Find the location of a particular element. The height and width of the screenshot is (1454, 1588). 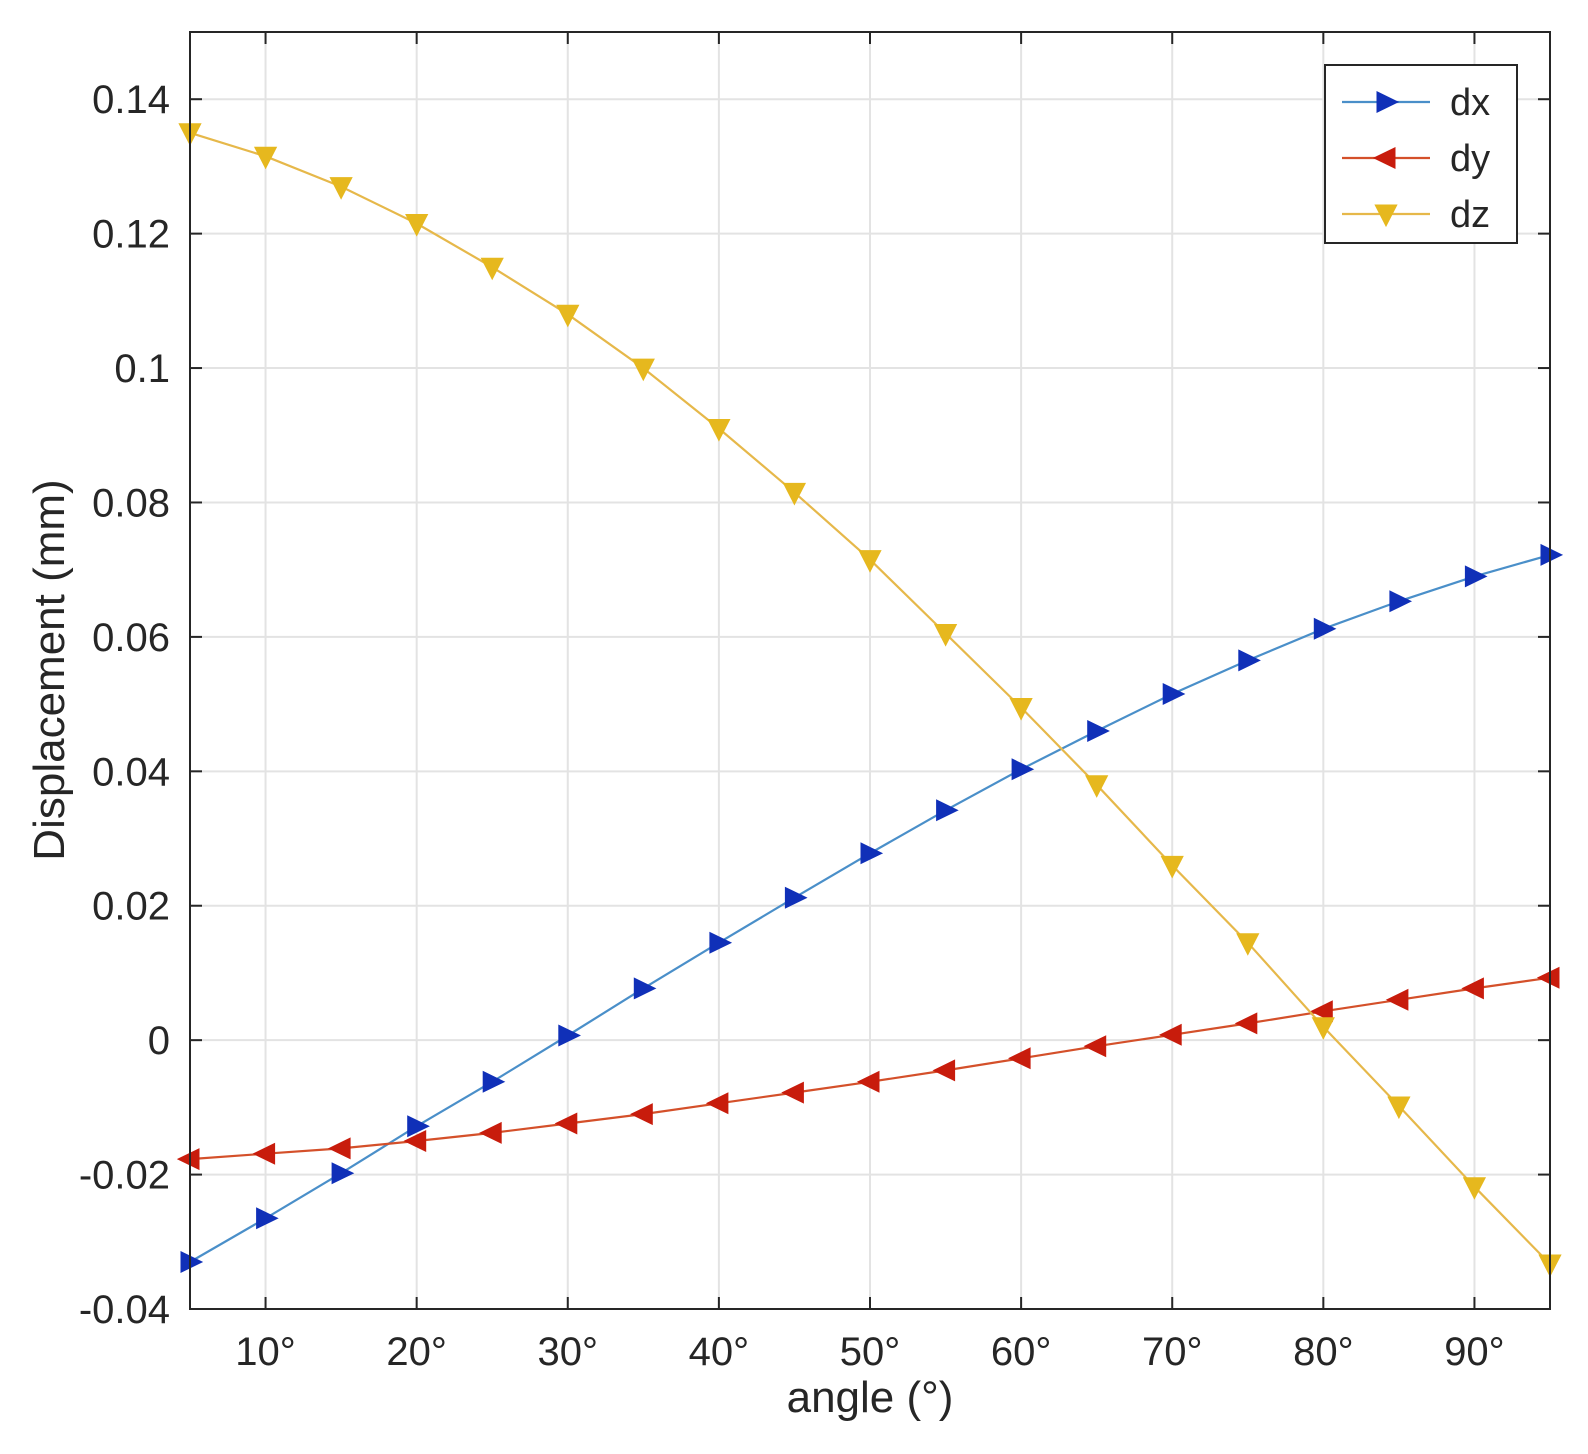

y-tick-label: 0 is located at coordinates (159, 1041).